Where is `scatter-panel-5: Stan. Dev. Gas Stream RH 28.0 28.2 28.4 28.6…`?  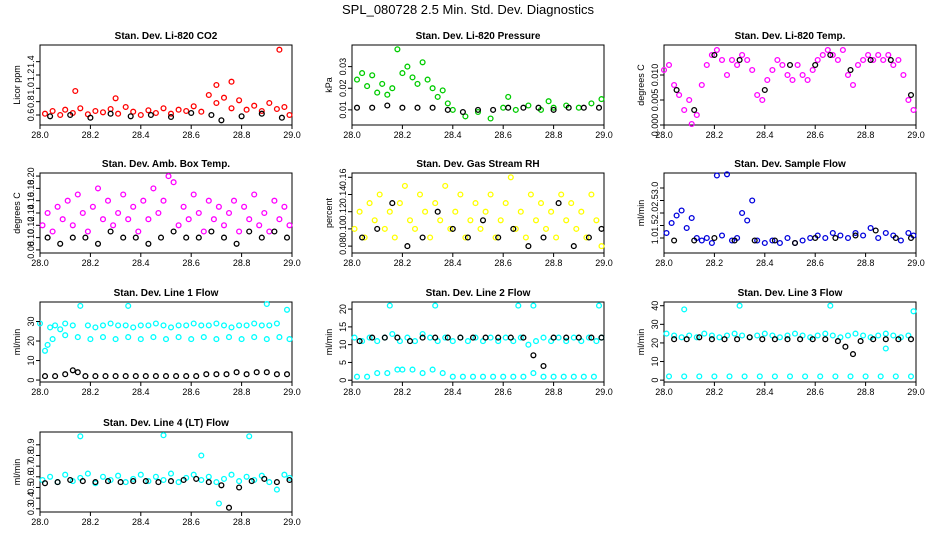 scatter-panel-5: Stan. Dev. Gas Stream RH 28.0 28.2 28.4 28.6… is located at coordinates (468, 213).